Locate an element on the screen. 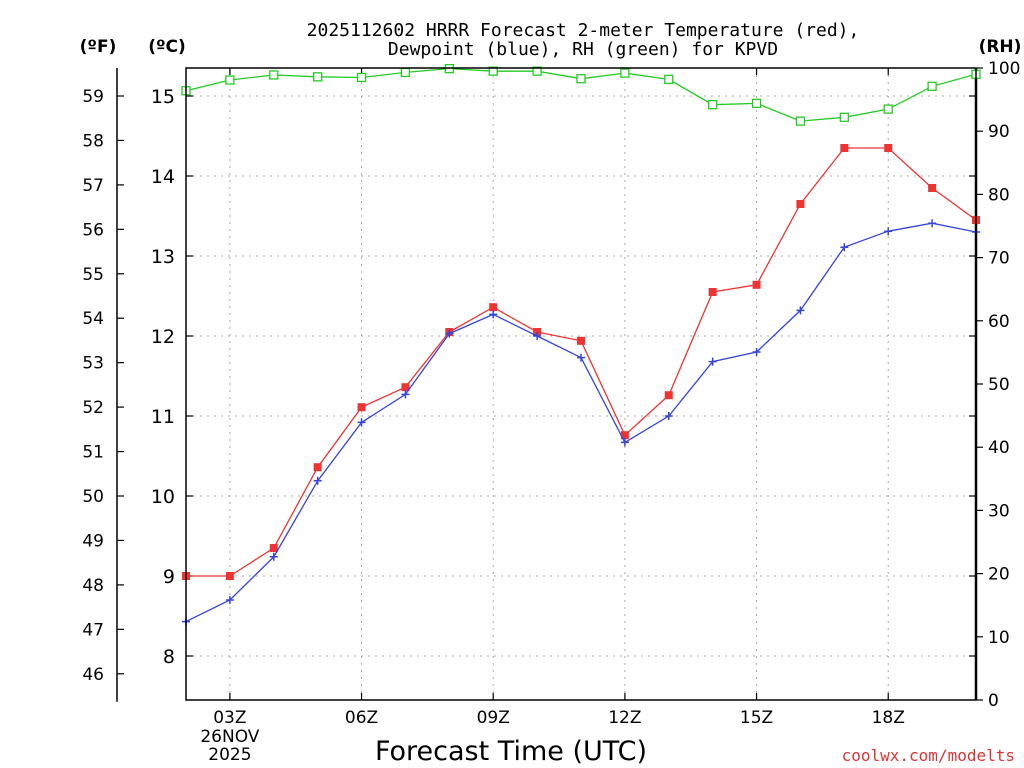 Image resolution: width=1024 pixels, height=768 pixels. fahrenheit-unit-label: (ºF) is located at coordinates (98, 47).